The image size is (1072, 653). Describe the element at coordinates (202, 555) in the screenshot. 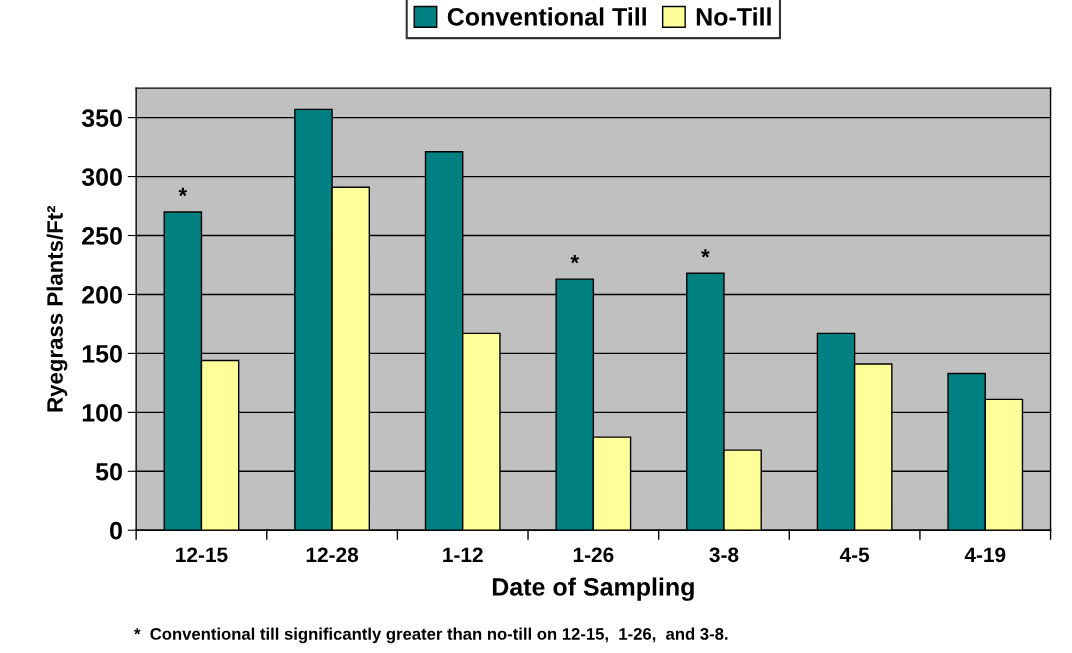

I see `x-tick-label: 12-15` at that location.